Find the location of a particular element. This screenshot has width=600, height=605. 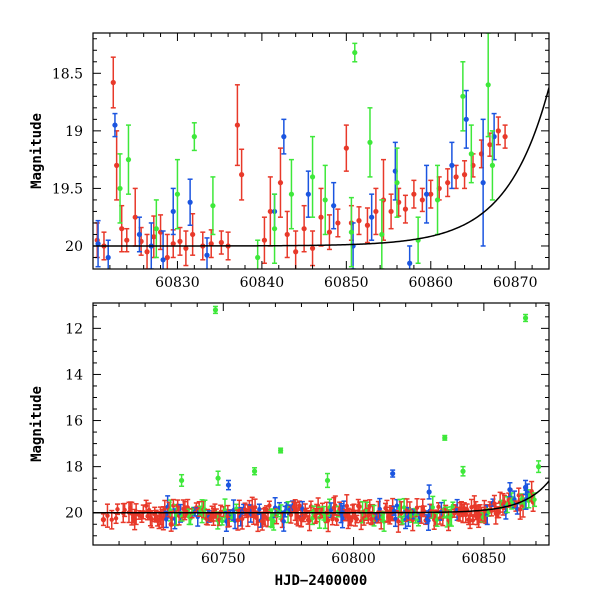

y-tick-label: 20 is located at coordinates (74, 514).